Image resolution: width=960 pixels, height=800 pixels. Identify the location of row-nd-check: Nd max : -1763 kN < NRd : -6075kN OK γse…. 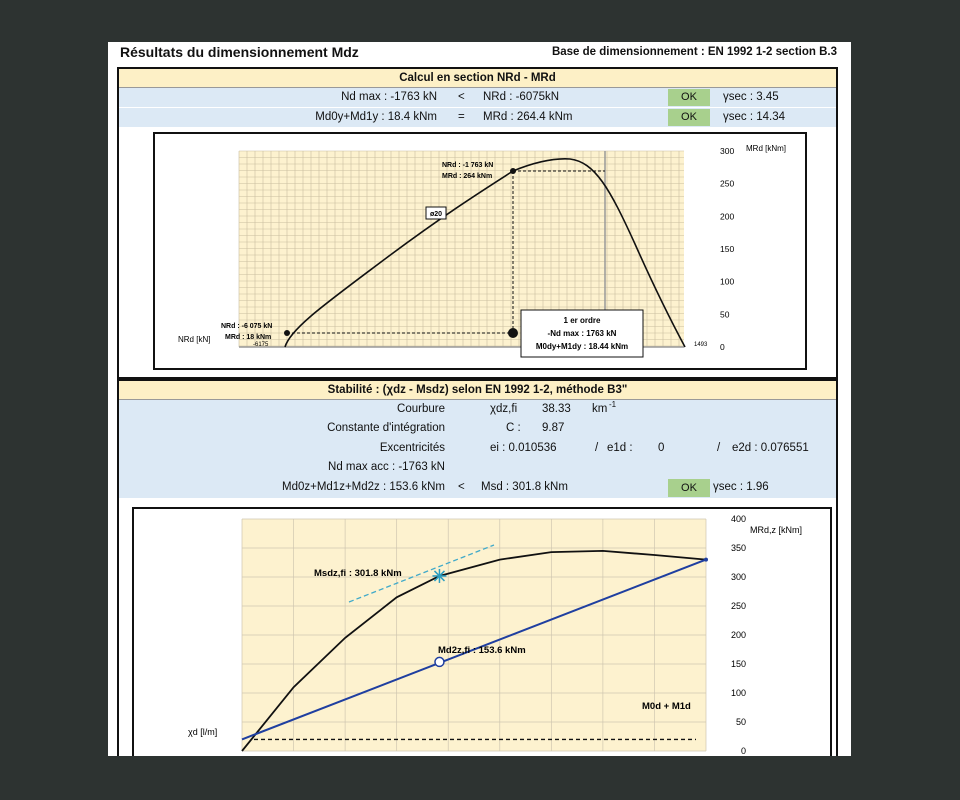
(477, 97).